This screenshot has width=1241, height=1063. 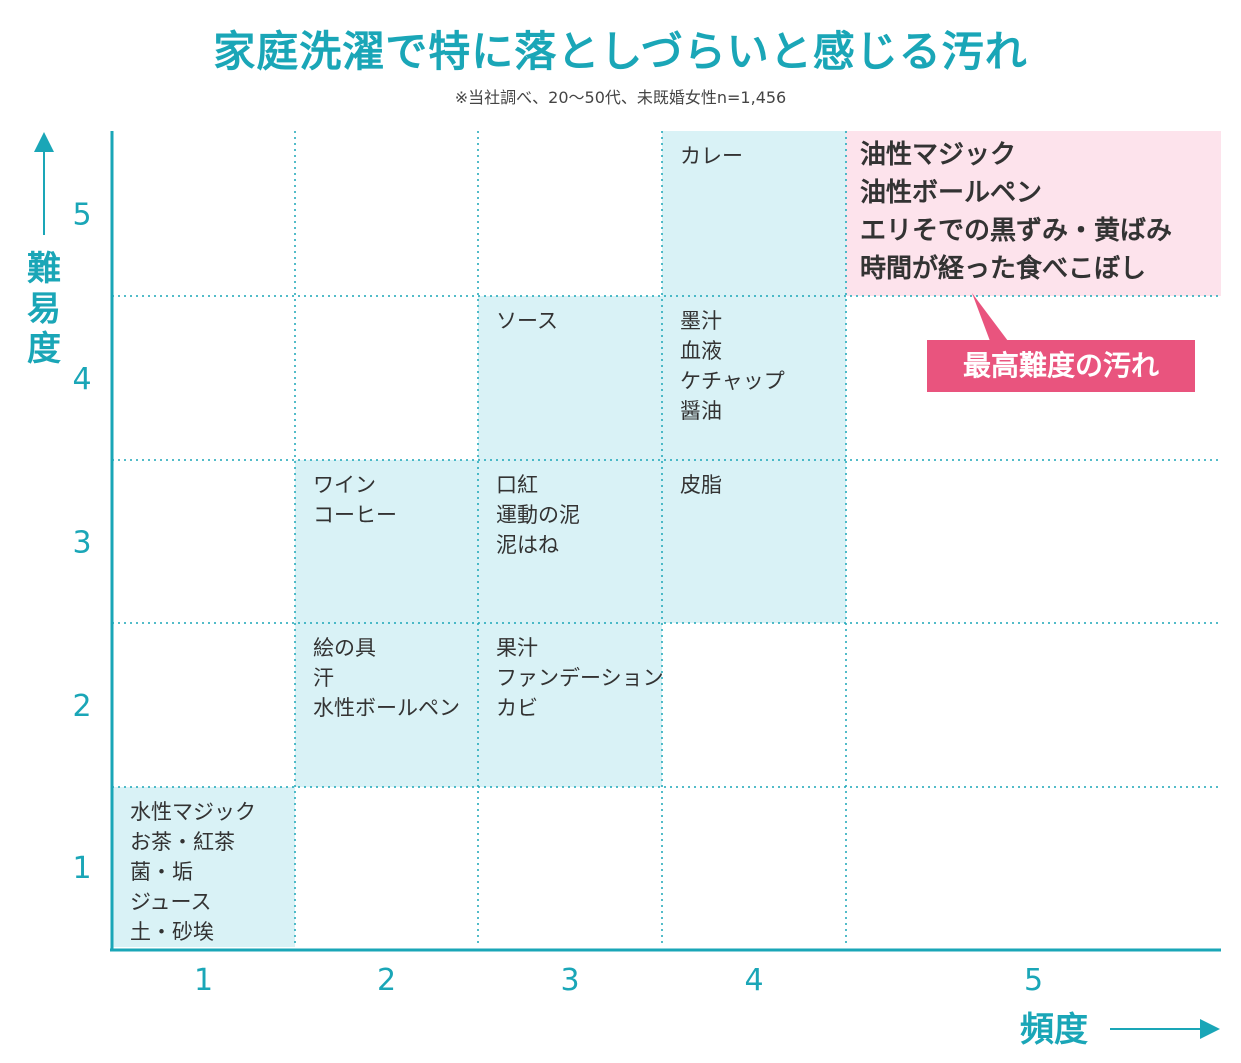 I want to click on cell-item-label: 土・砂埃, so click(x=172, y=932).